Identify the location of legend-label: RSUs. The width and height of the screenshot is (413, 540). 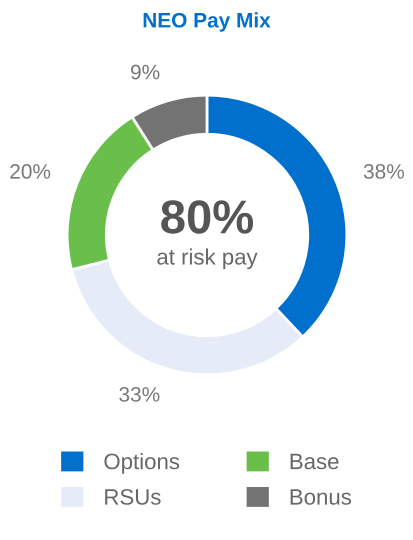
(133, 497).